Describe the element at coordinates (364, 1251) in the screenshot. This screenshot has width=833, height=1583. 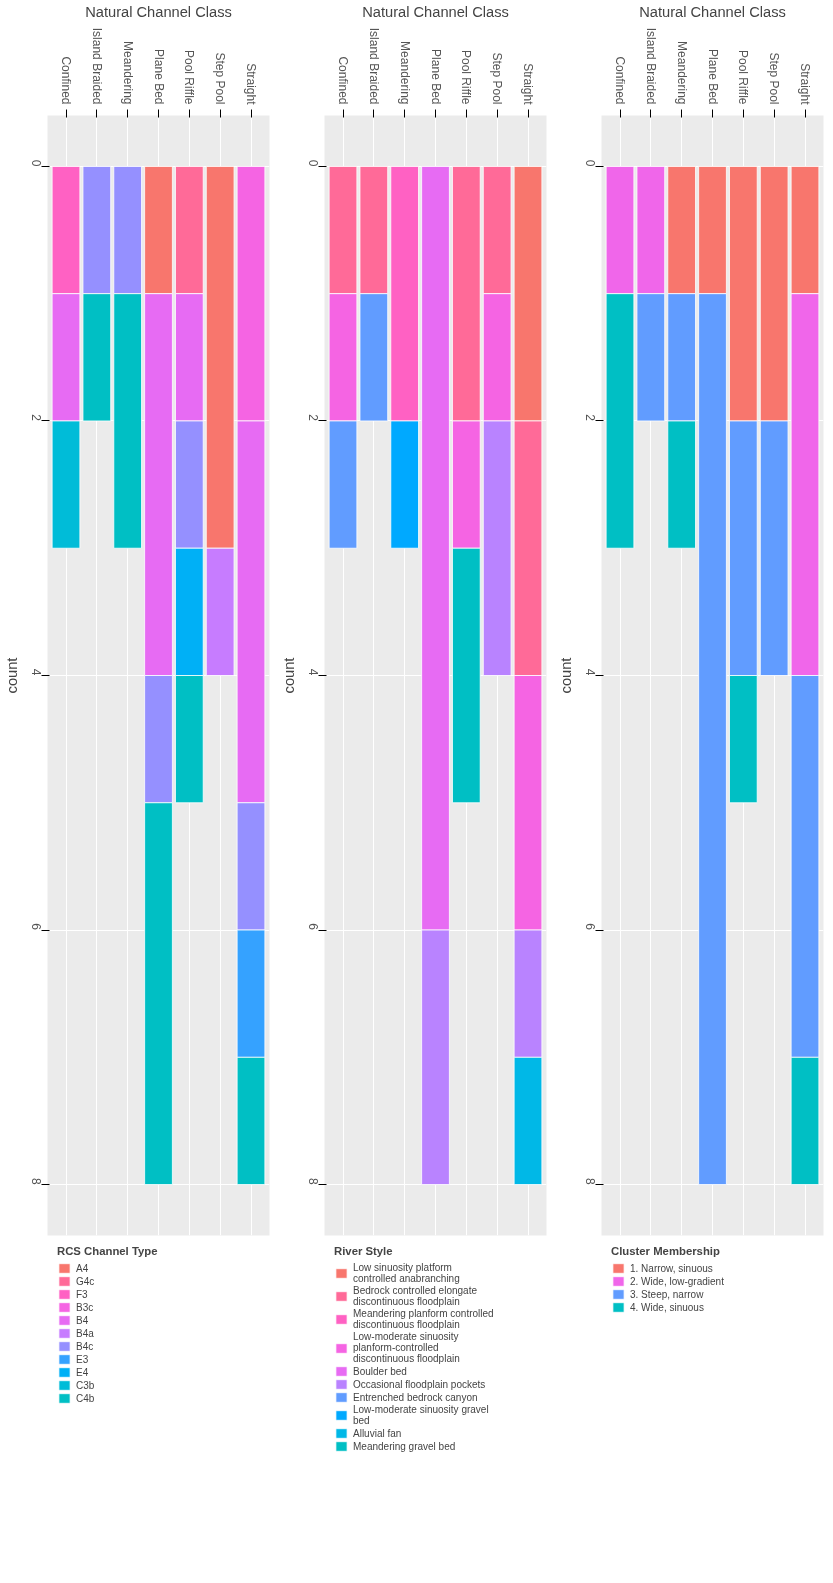
I see `legend-title: River Style` at that location.